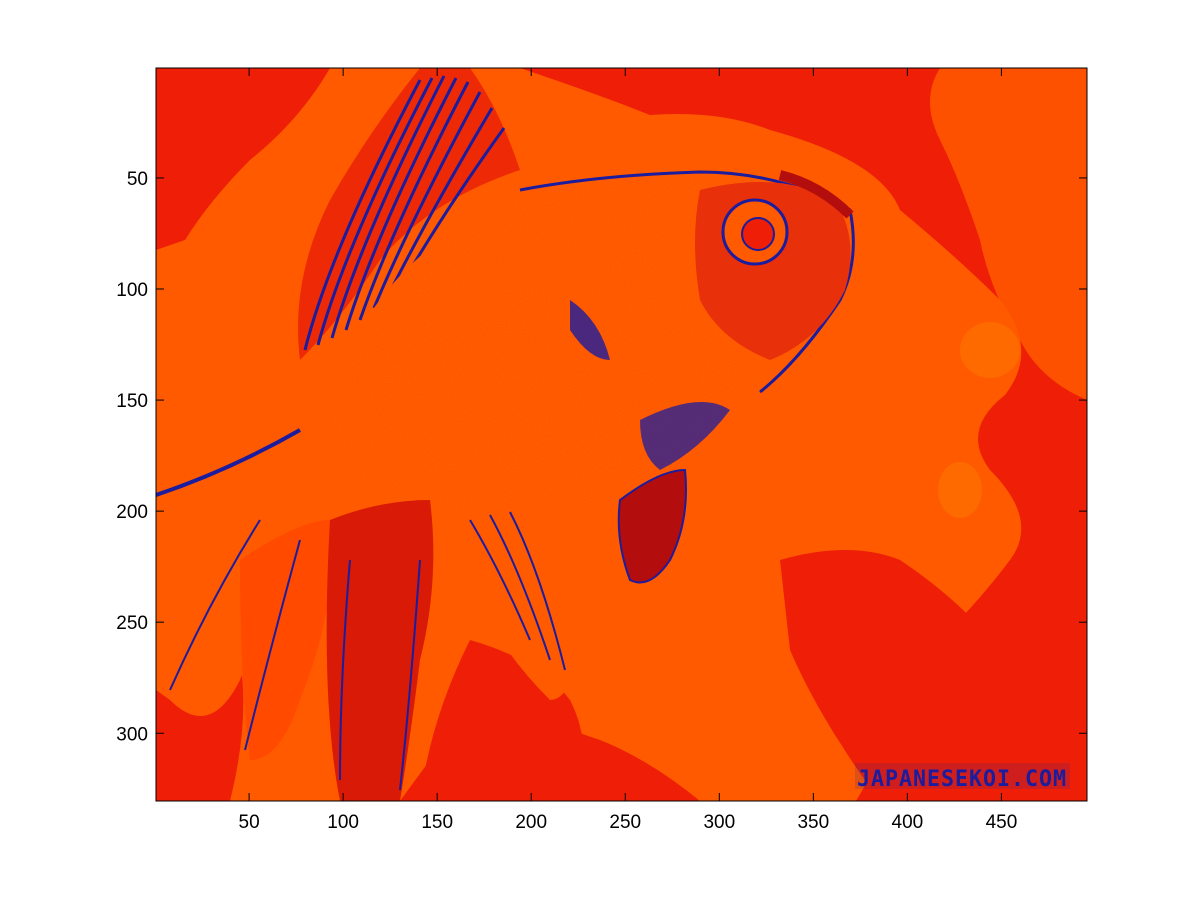 This screenshot has height=901, width=1201. I want to click on y-tick-label: 50, so click(137, 179).